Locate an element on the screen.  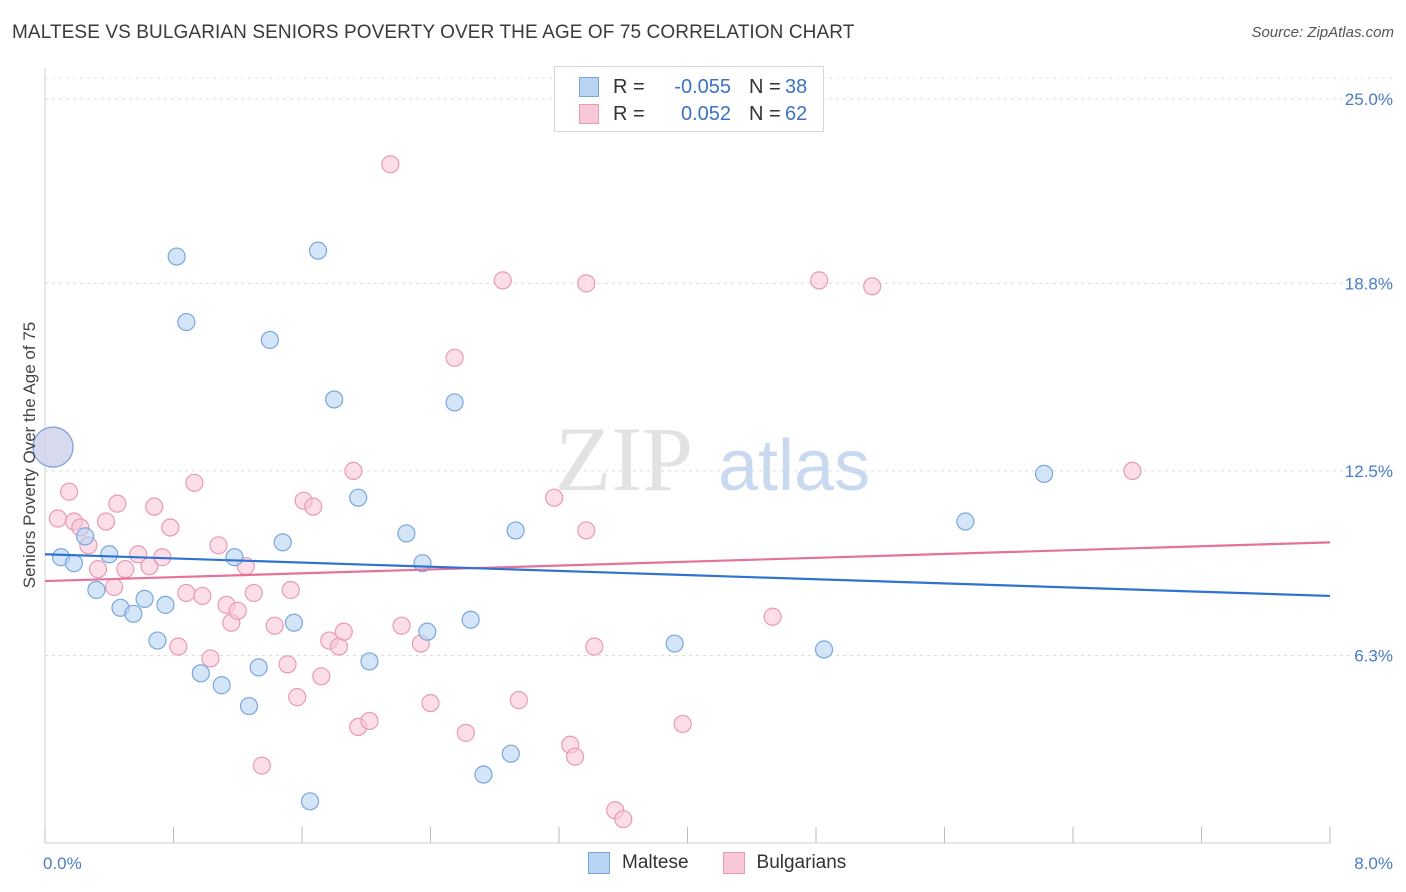
legend-swatch-bulgarians is located at coordinates (589, 114).